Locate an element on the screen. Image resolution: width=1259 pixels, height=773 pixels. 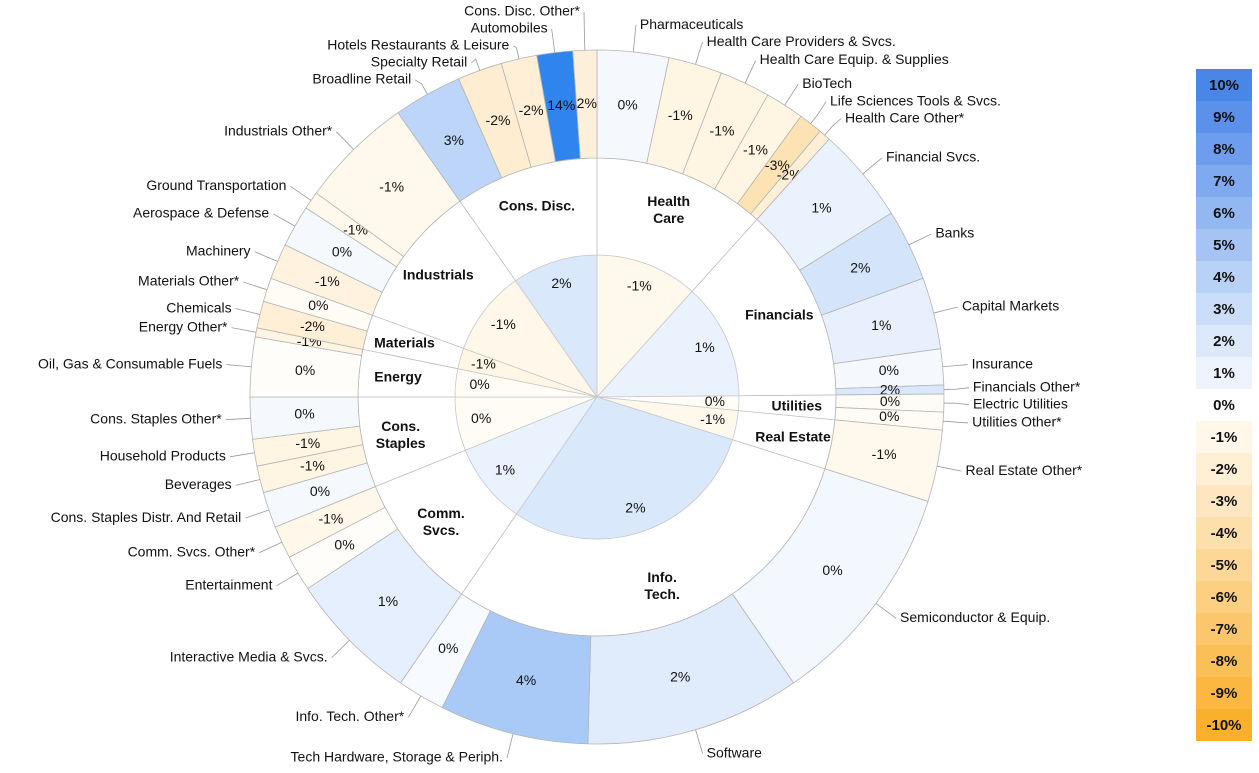
industry-name: Pharmaceuticals is located at coordinates (692, 24).